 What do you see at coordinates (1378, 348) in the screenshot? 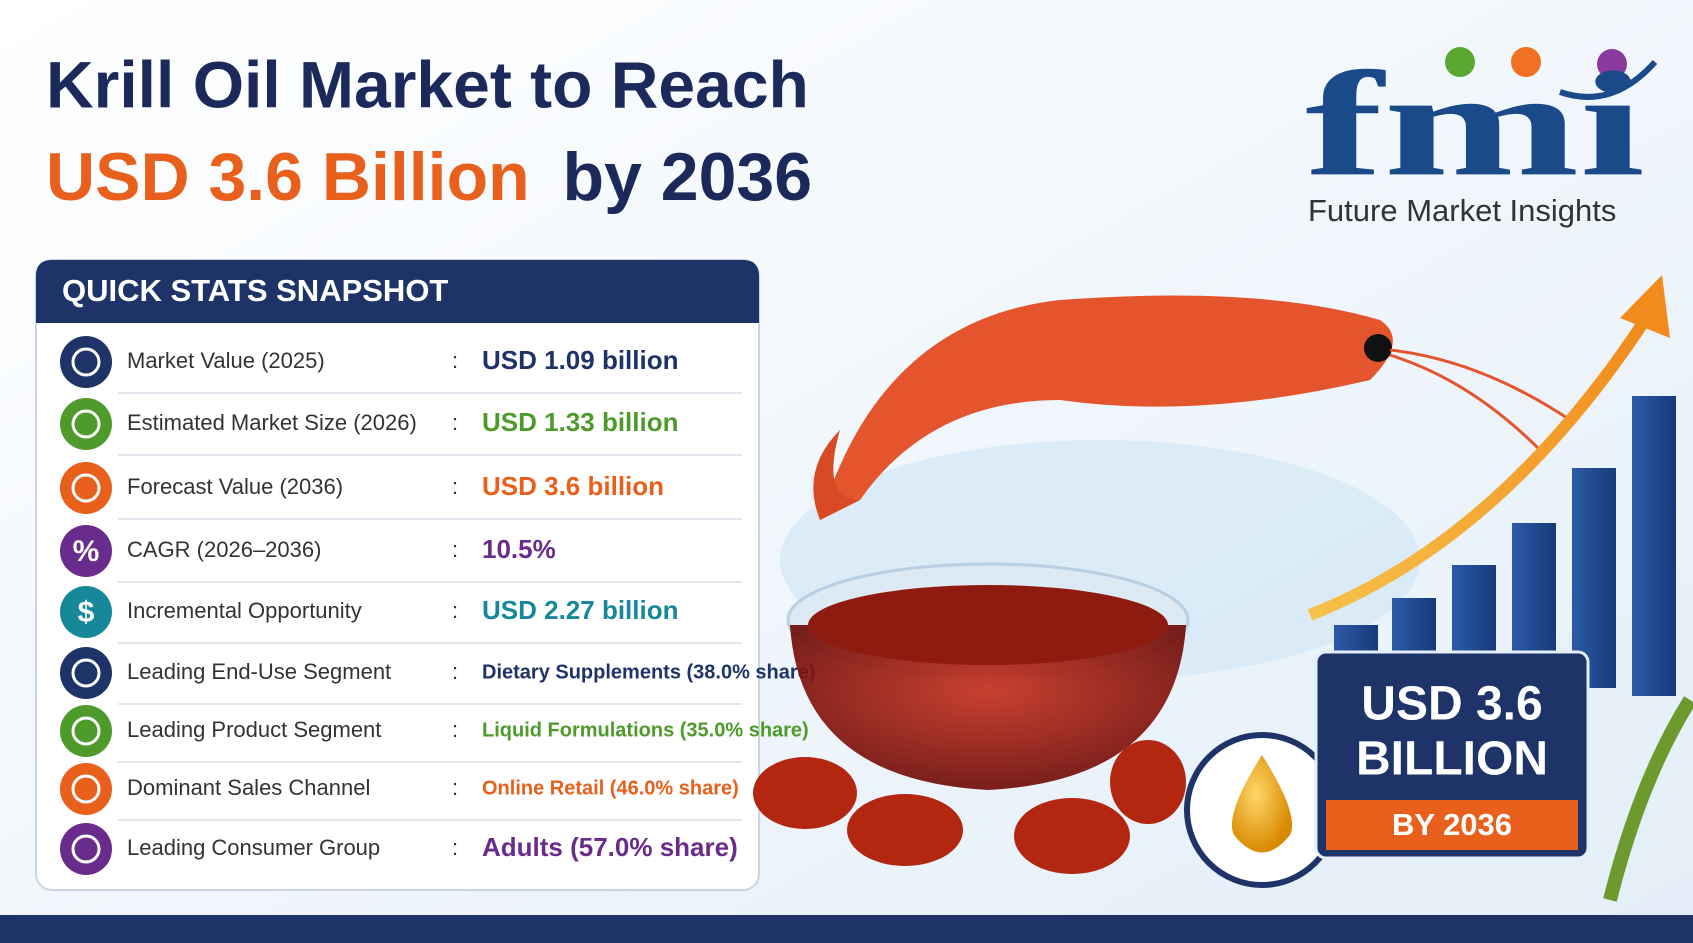
I see `krill-eye` at bounding box center [1378, 348].